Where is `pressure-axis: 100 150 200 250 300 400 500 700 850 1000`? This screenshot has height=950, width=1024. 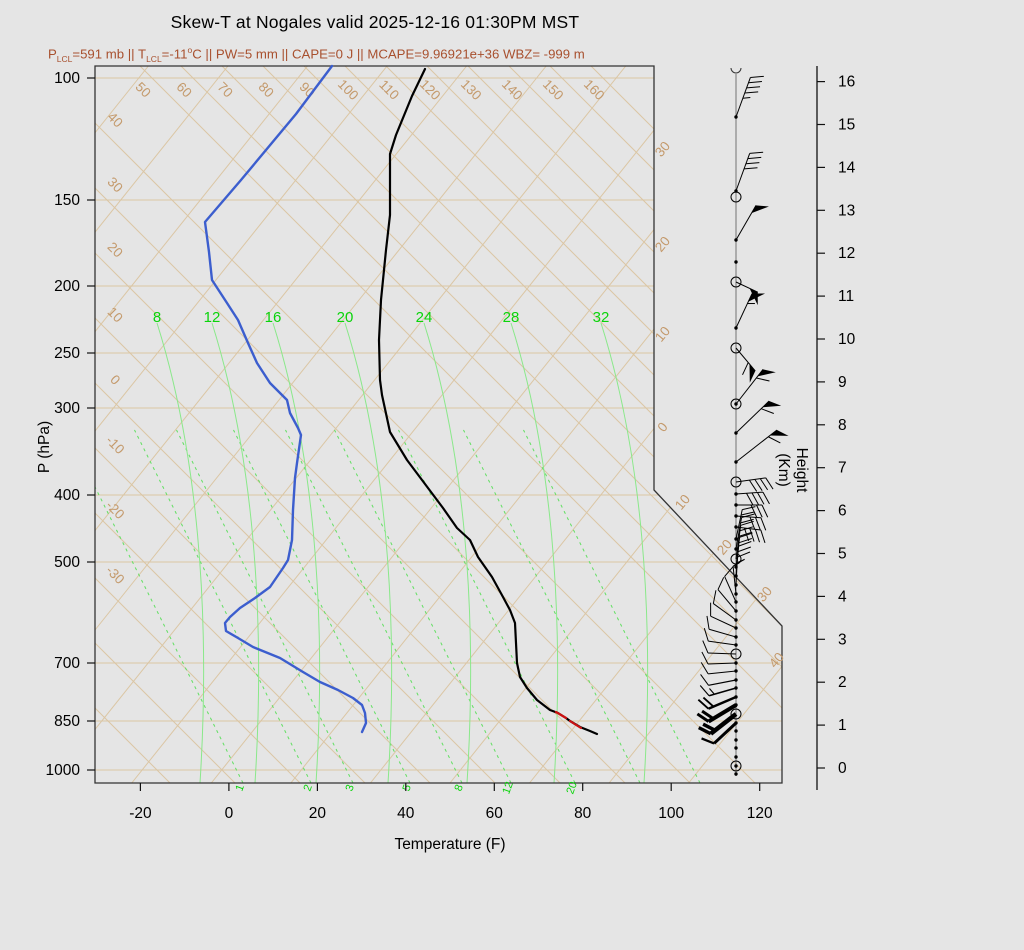
pressure-axis: 100 150 200 250 300 400 500 700 850 1000 is located at coordinates (70, 424).